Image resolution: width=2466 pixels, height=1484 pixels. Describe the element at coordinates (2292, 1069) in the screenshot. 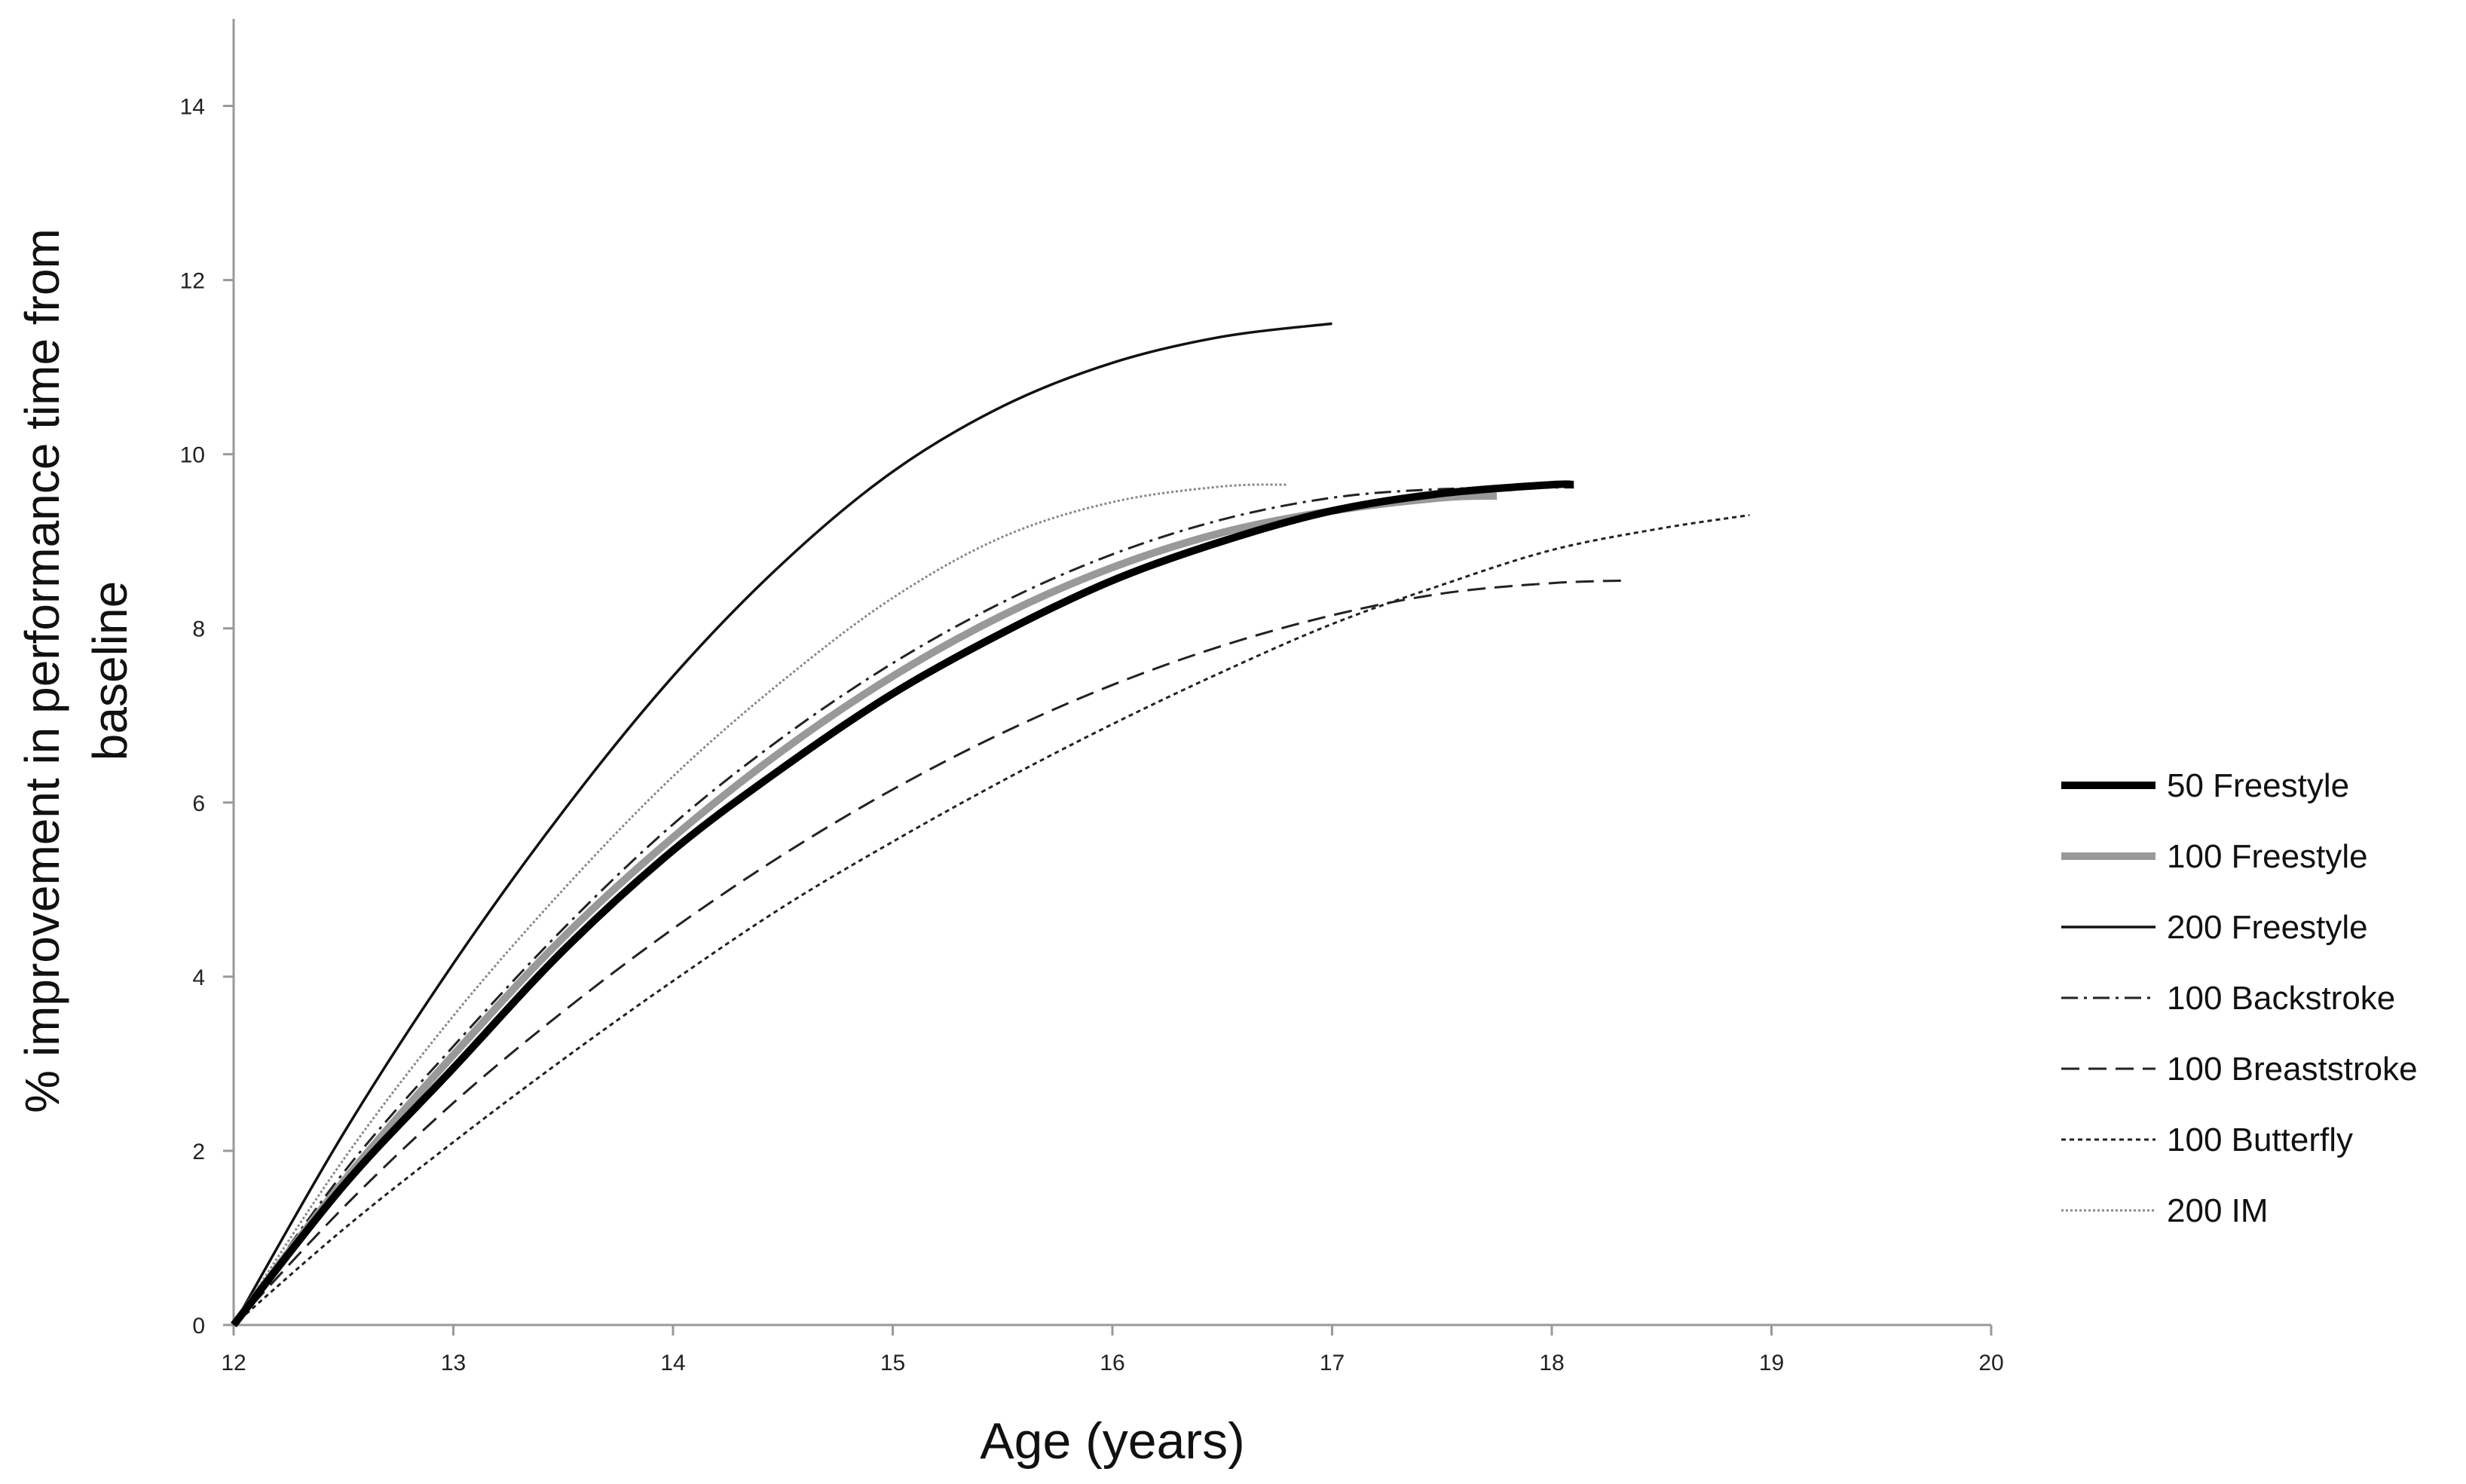

I see `legend-label: 100 Breaststroke` at that location.